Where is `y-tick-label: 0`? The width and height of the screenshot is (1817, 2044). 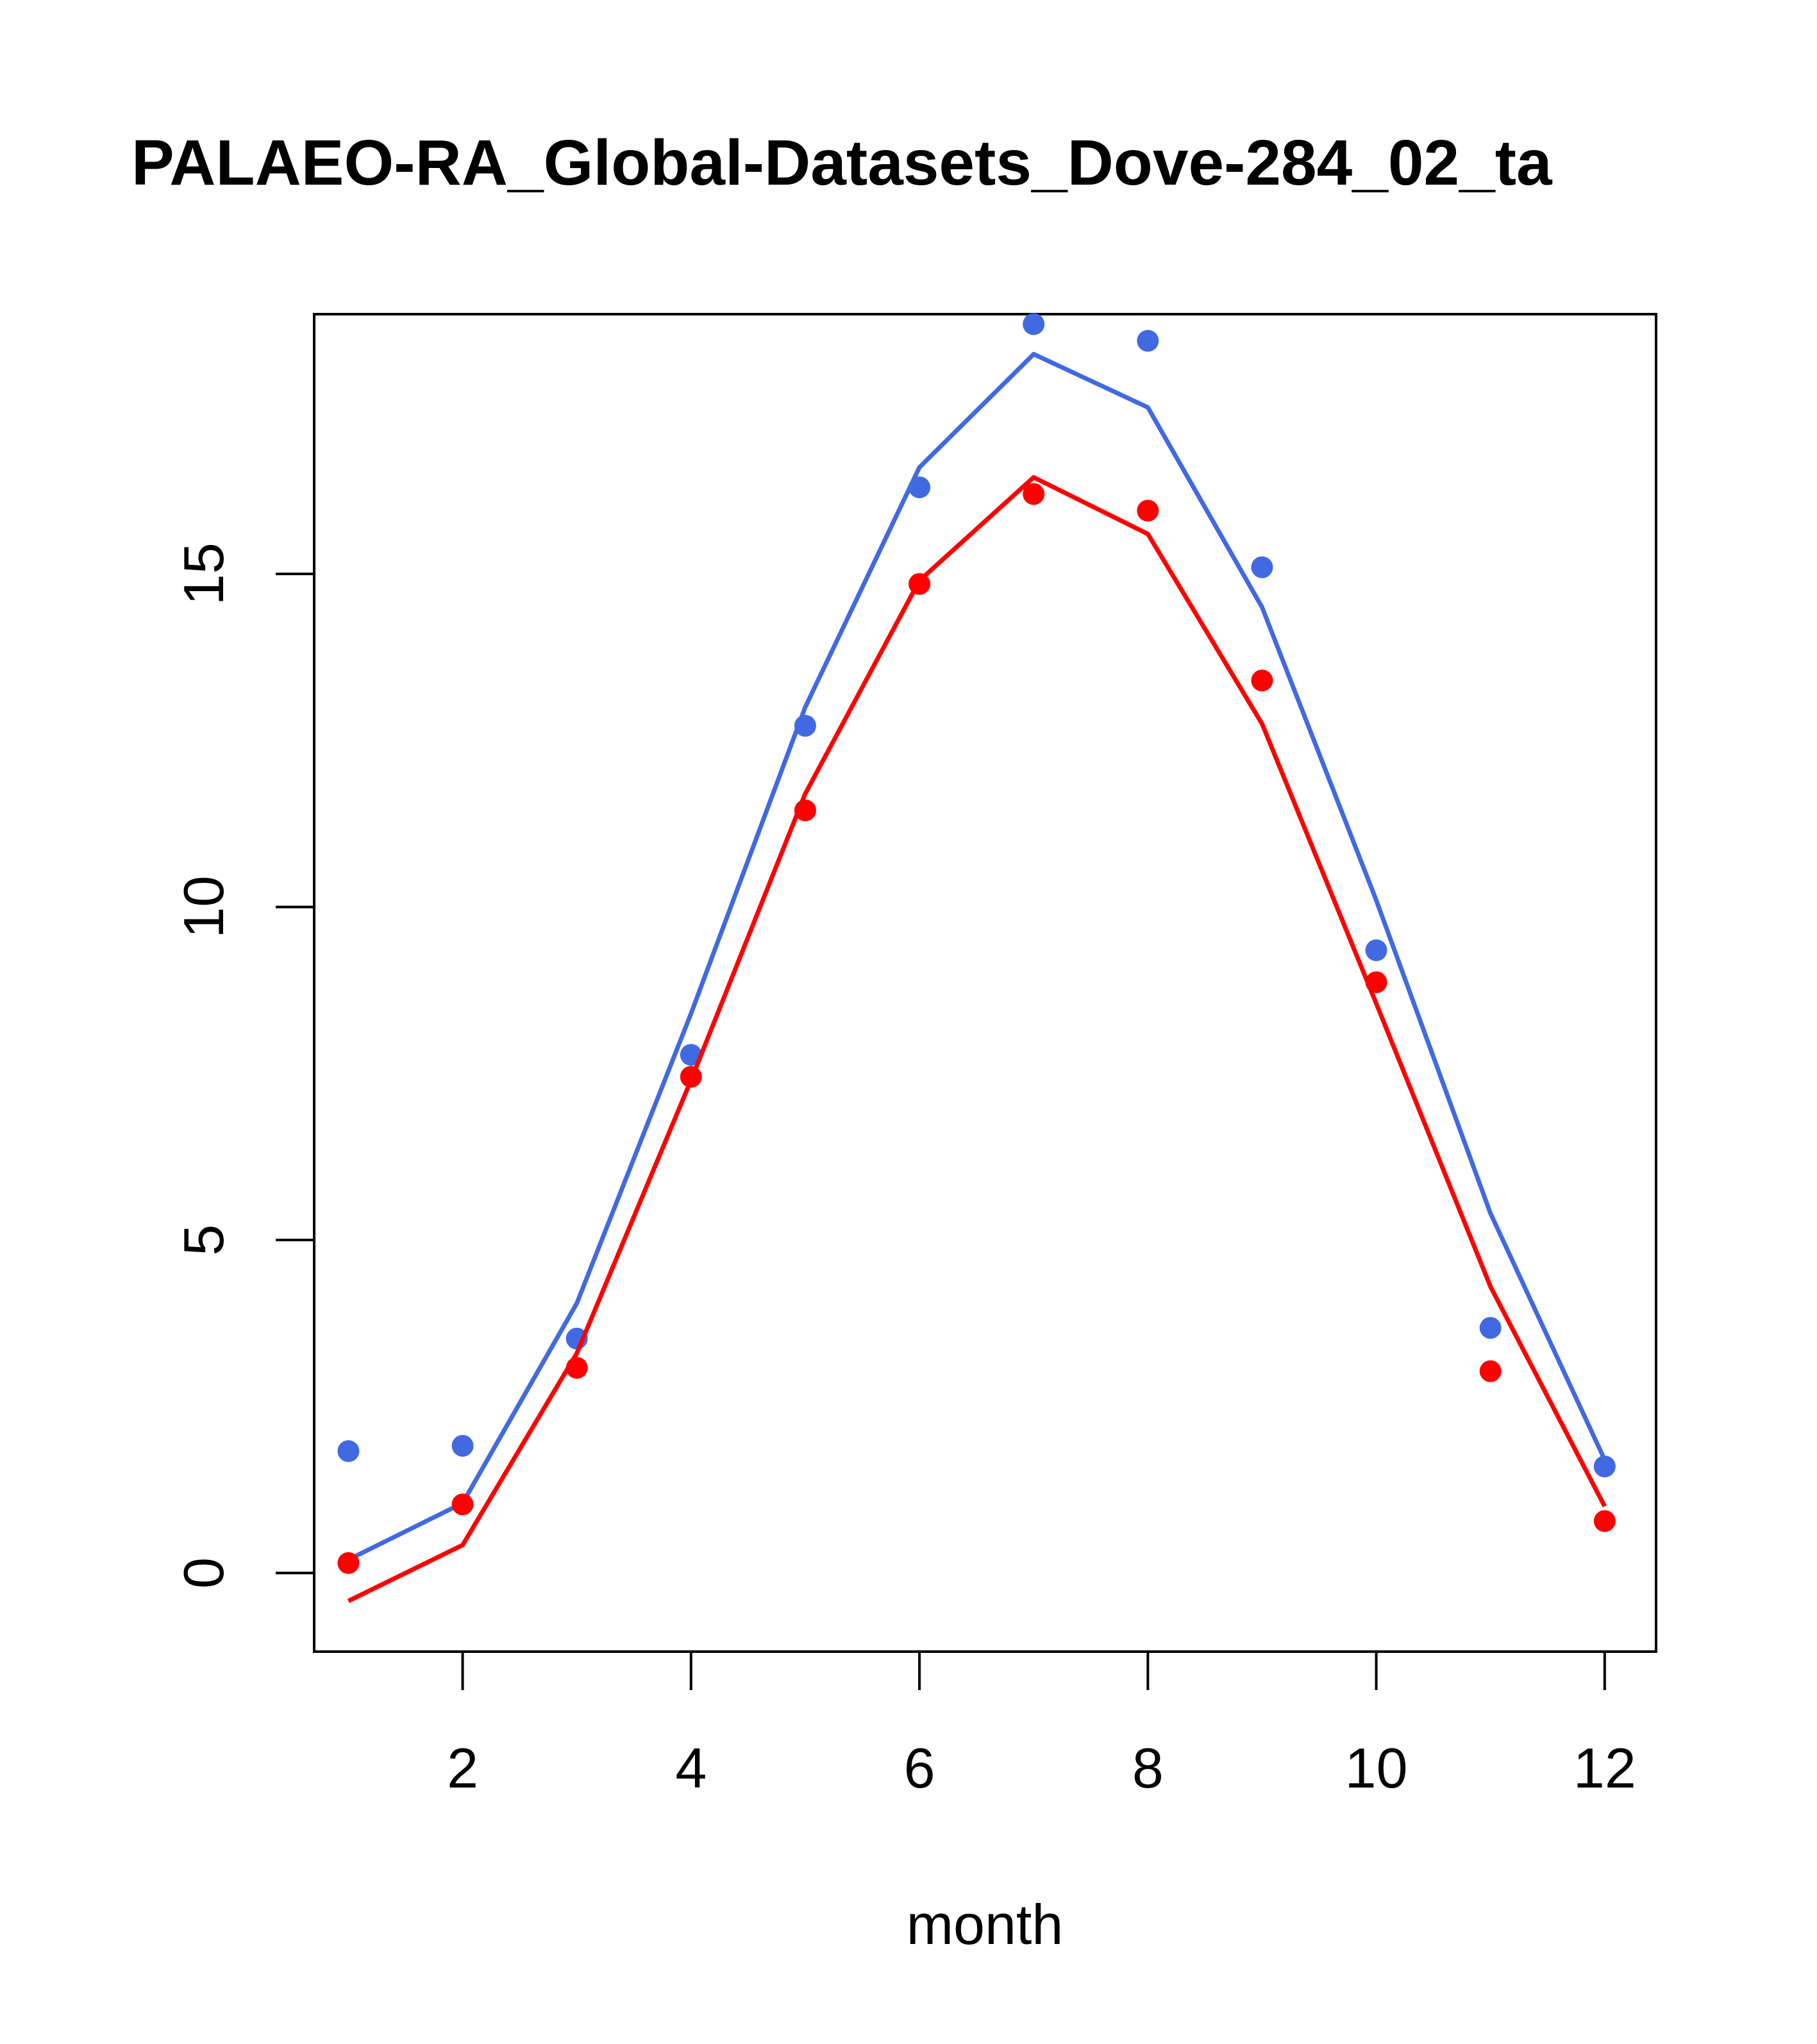
y-tick-label: 0 is located at coordinates (204, 1573).